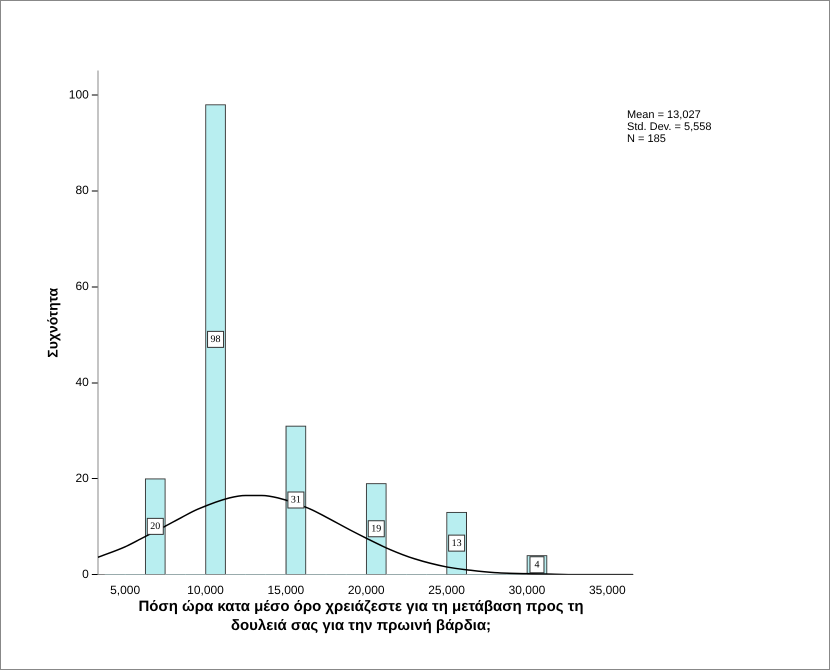 The width and height of the screenshot is (830, 670). What do you see at coordinates (366, 590) in the screenshot?
I see `x-tick-label: 20,000` at bounding box center [366, 590].